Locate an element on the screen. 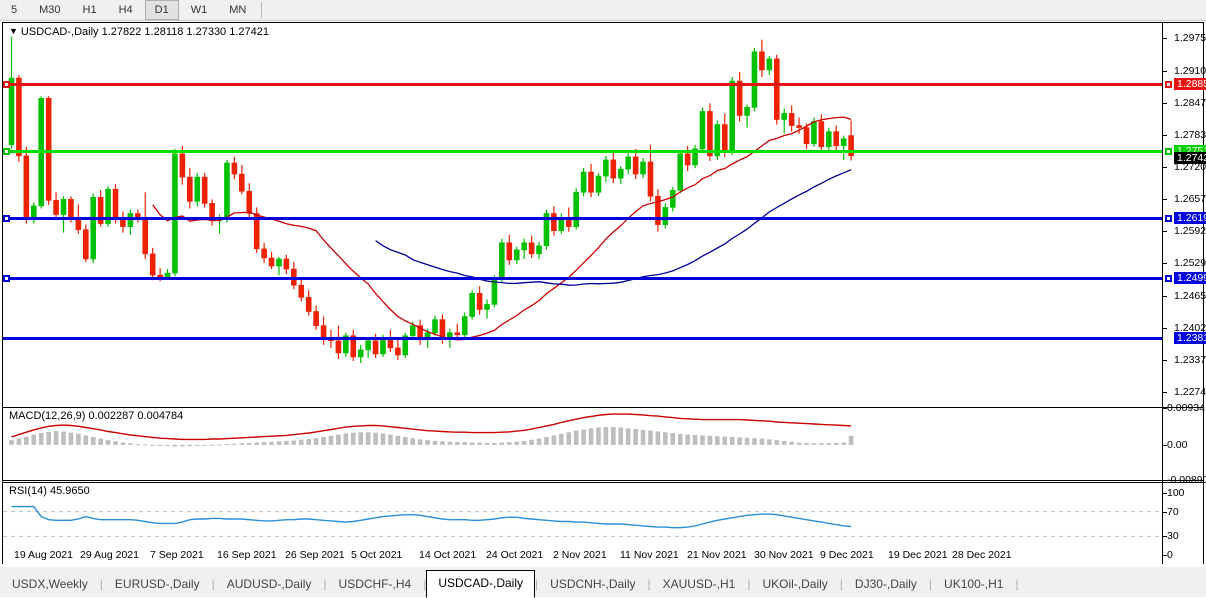 The height and width of the screenshot is (598, 1206). price-tick-label: 1.28475 is located at coordinates (1190, 102).